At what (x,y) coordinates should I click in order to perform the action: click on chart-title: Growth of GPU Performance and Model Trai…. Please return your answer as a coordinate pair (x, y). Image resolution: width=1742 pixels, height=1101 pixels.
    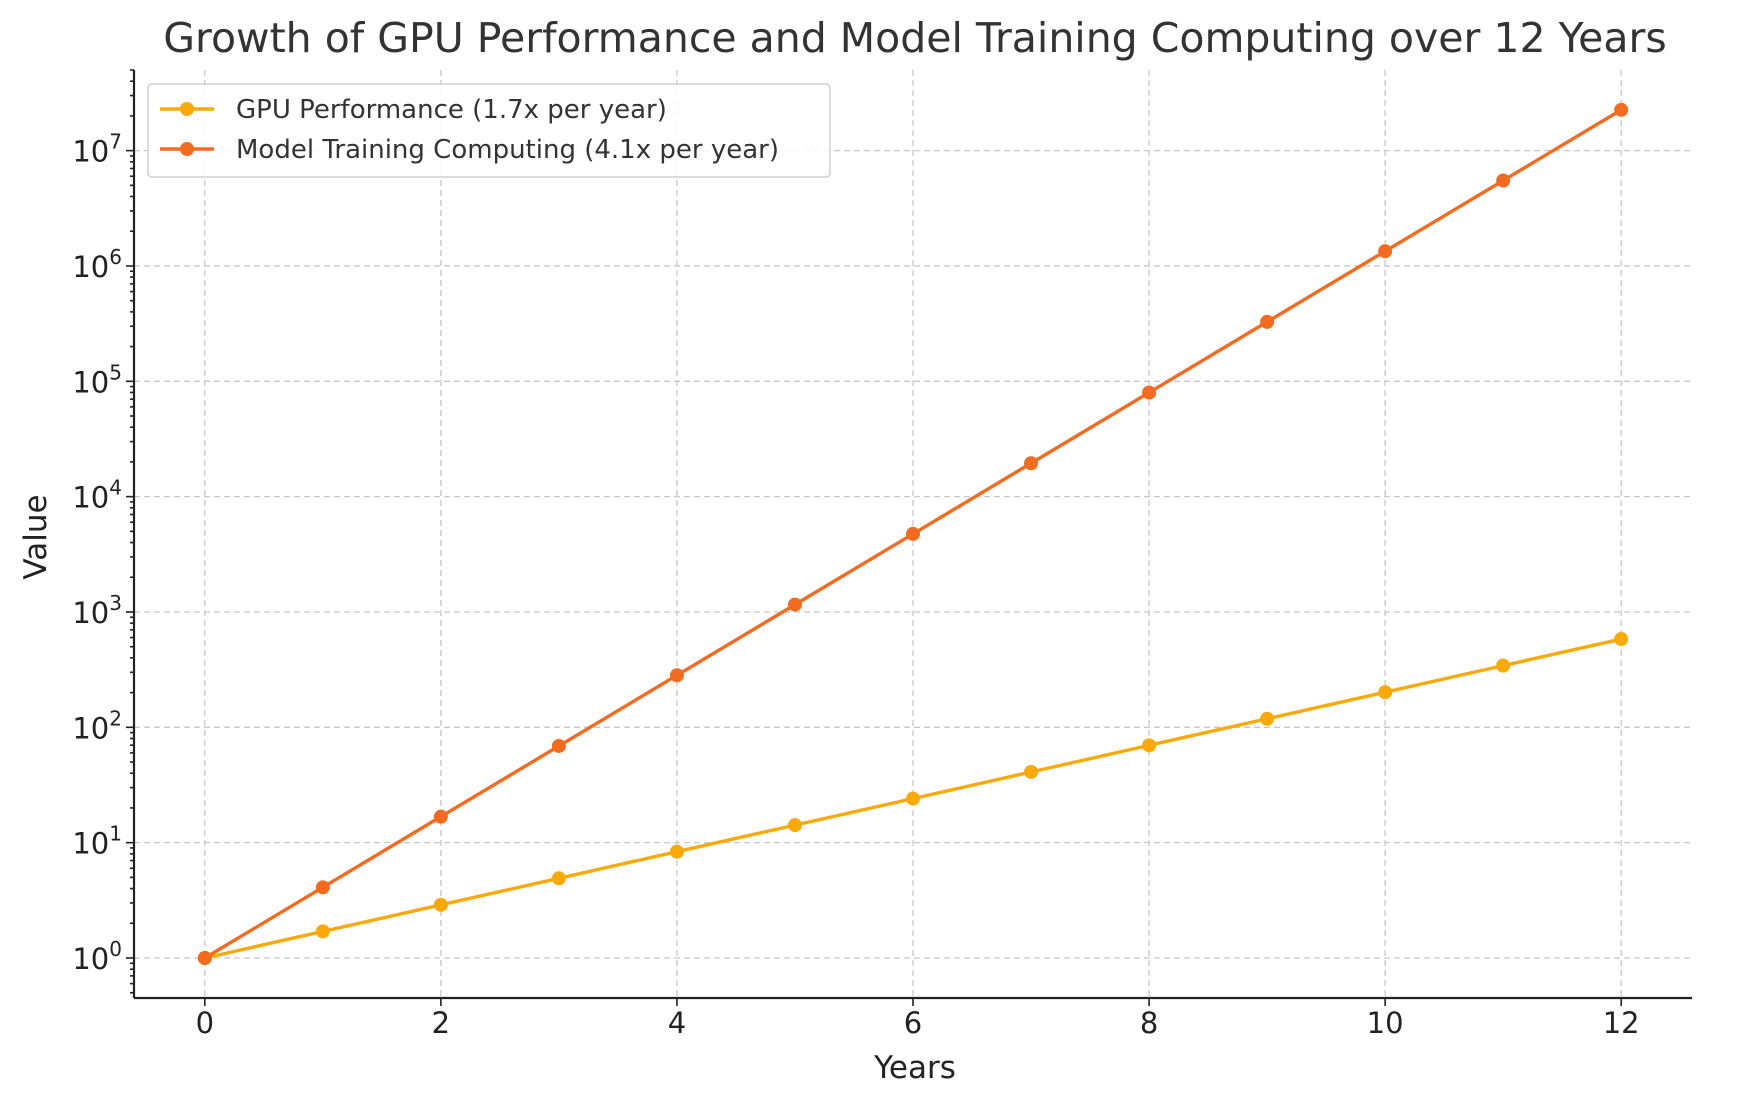
    Looking at the image, I should click on (915, 38).